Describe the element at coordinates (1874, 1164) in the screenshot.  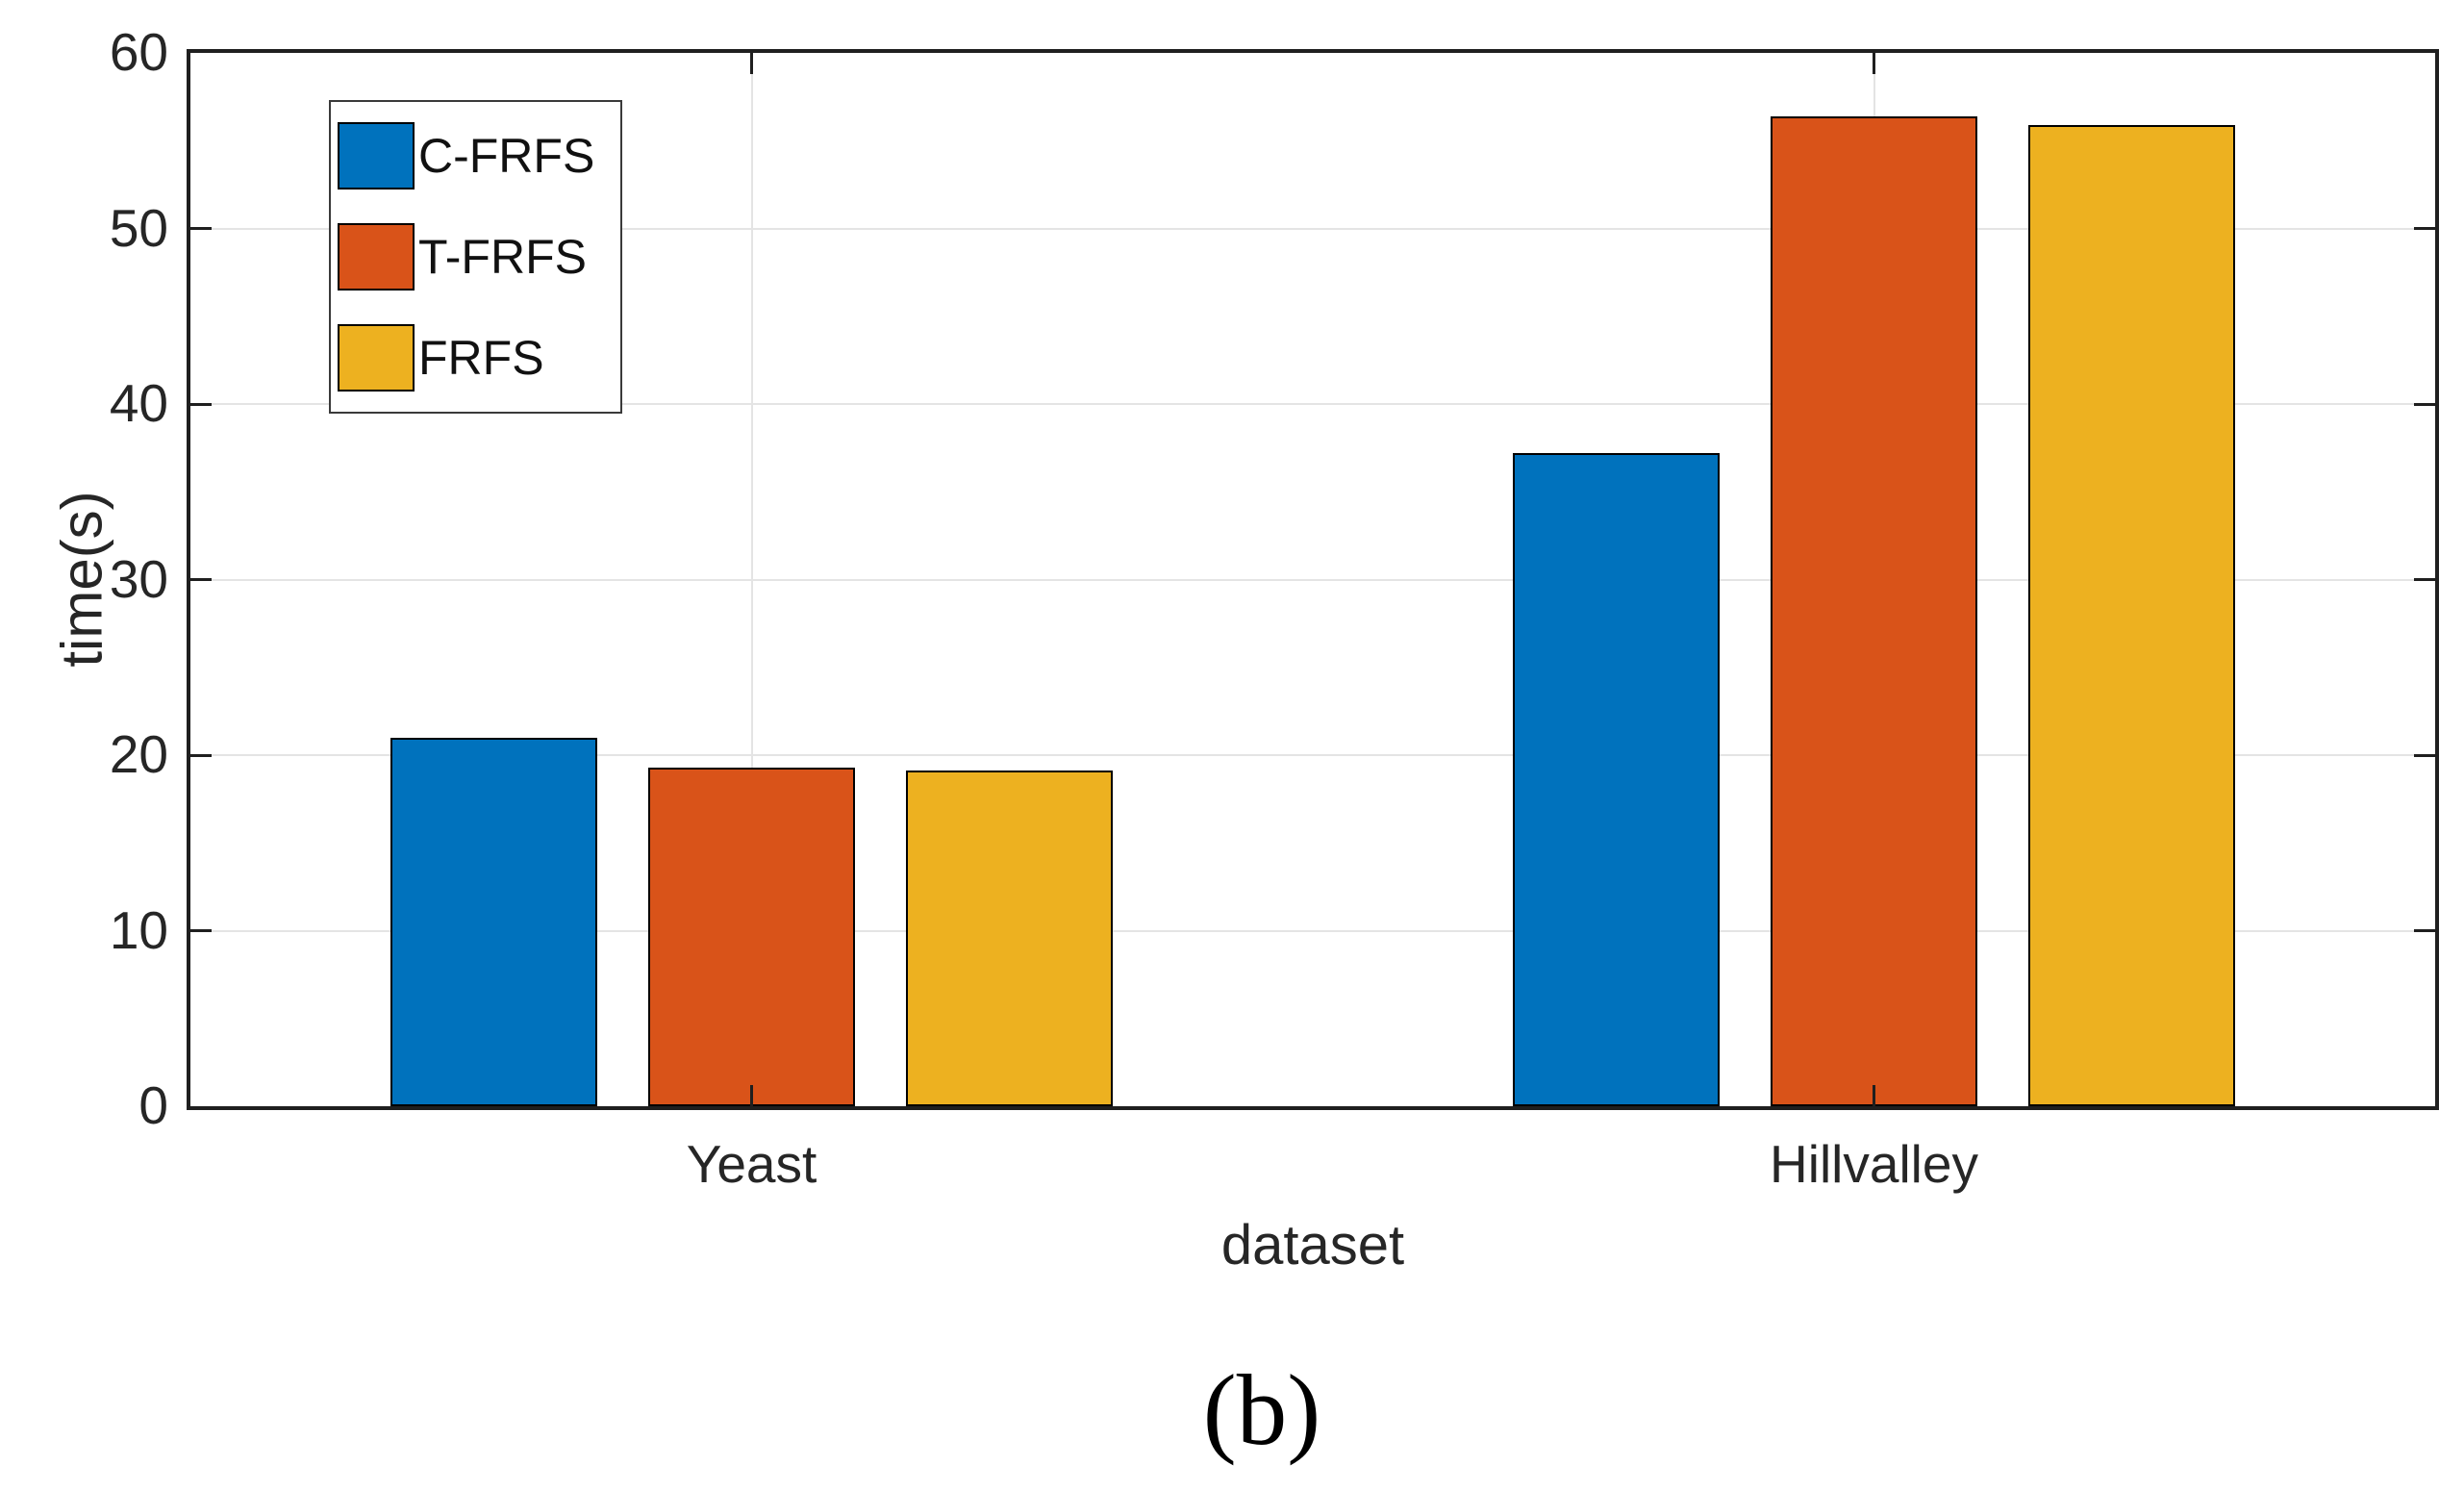
I see `x-tick-label-hillvalley: Hillvalley` at that location.